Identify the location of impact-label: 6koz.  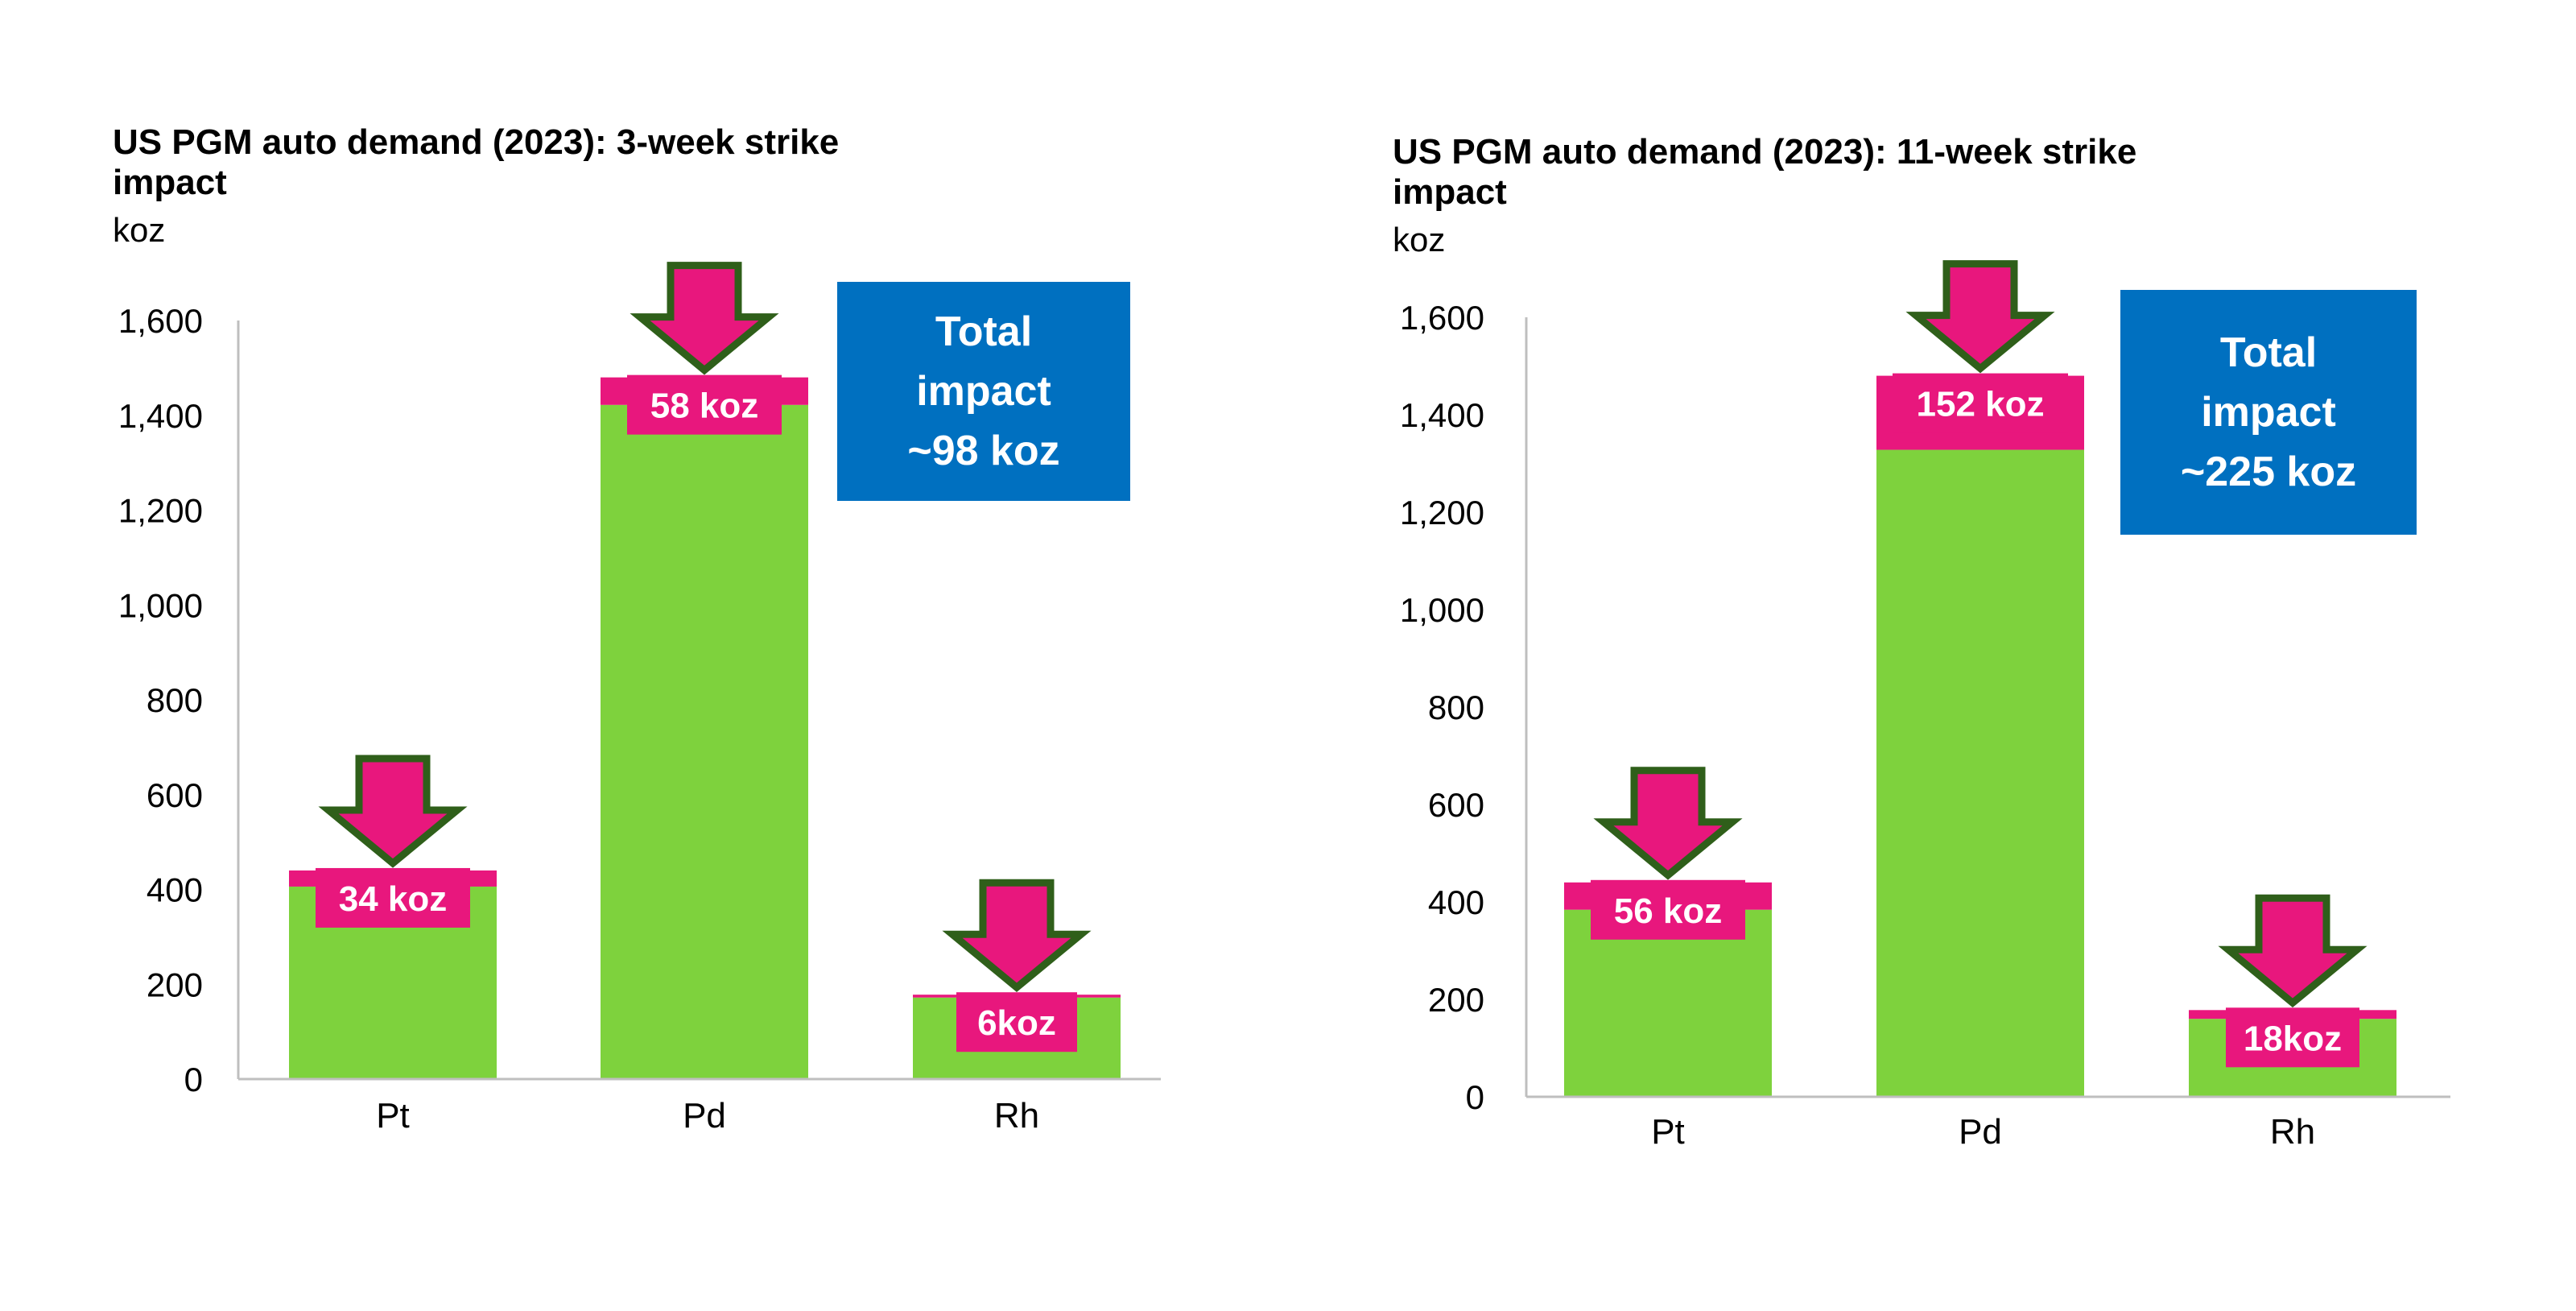
(1016, 1023).